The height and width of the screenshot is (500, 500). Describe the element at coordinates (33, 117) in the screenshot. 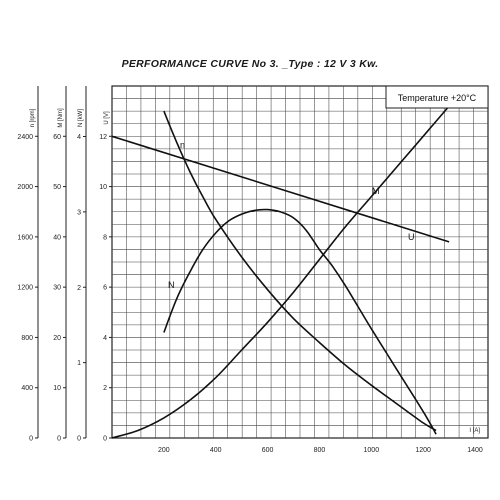

I see `axis-n-rpm-label: n [rpm]` at that location.